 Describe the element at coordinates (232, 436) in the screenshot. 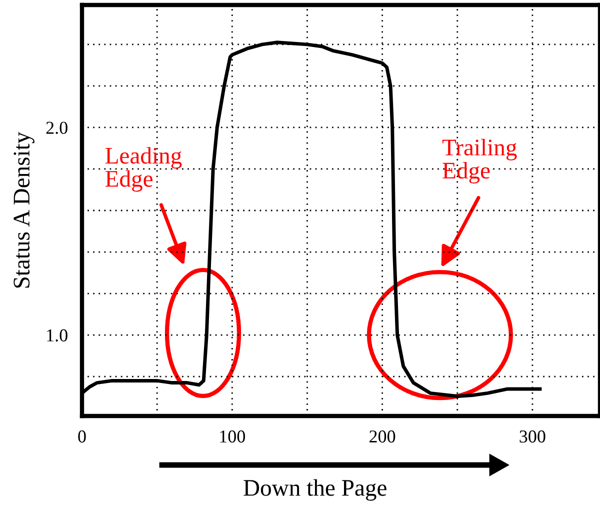

I see `x-tick-label: 100` at that location.